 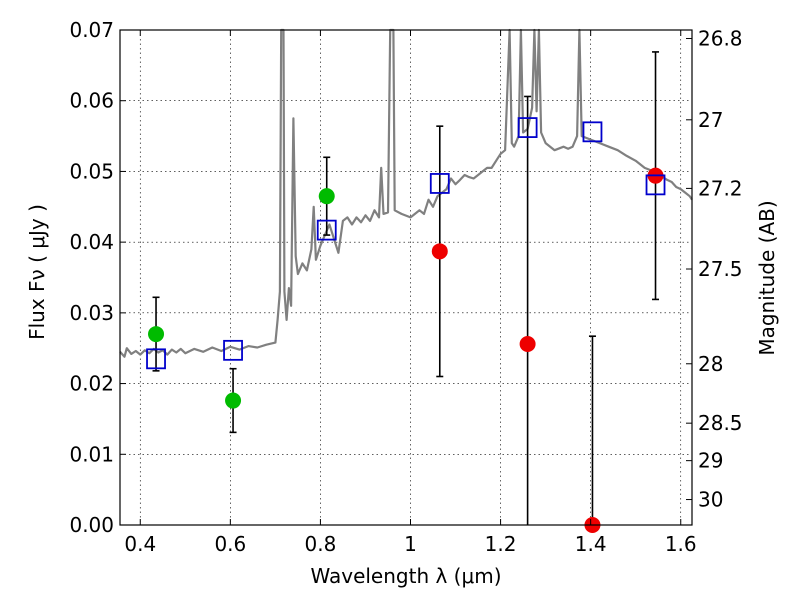 I want to click on right-tick-label: 27.5, so click(x=720, y=269).